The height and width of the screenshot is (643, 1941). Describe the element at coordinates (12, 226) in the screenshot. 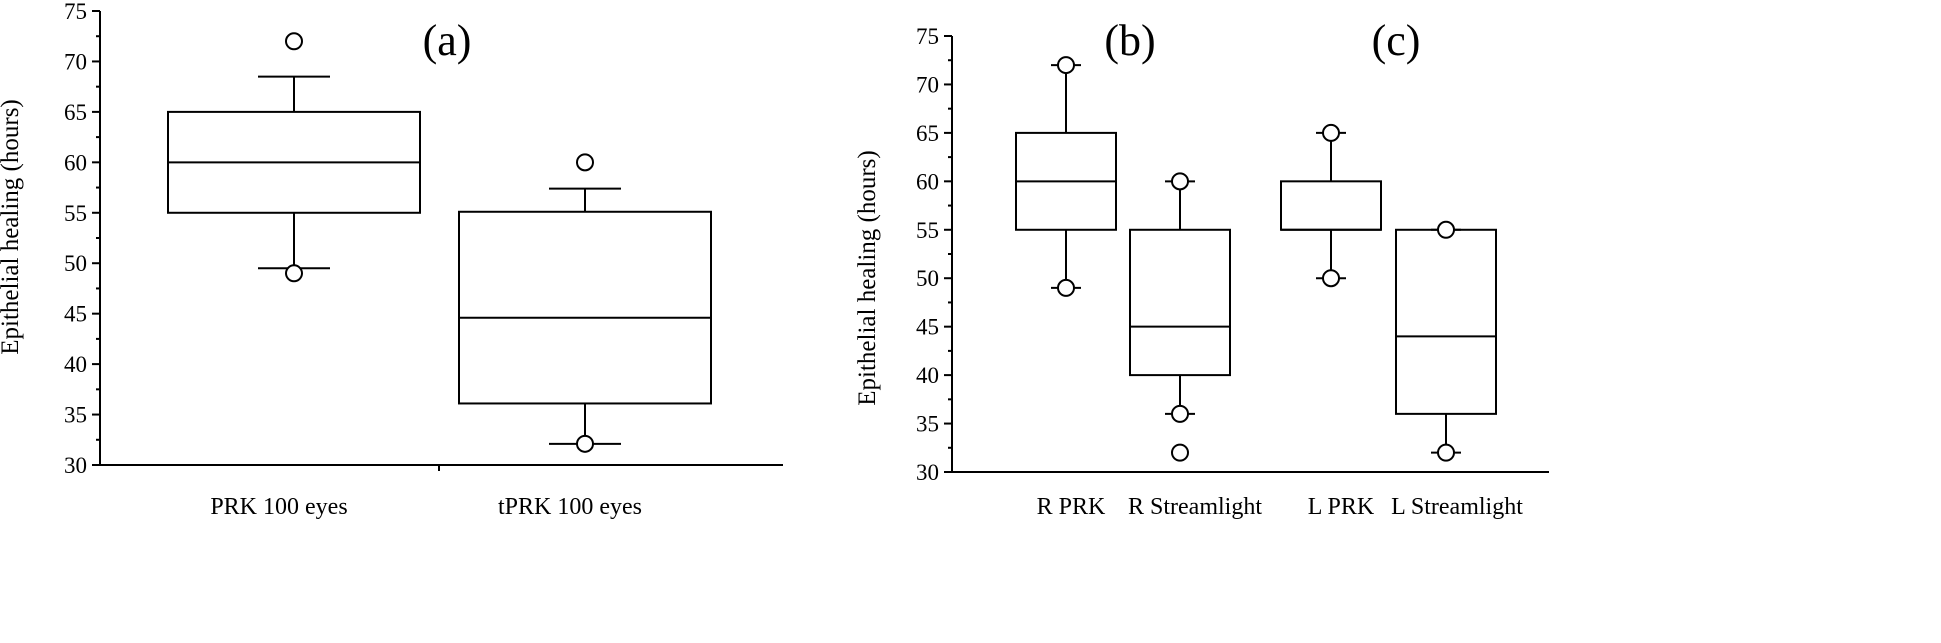

I see `panel-a-y-axis-title: Epithelial healing (hours)` at that location.